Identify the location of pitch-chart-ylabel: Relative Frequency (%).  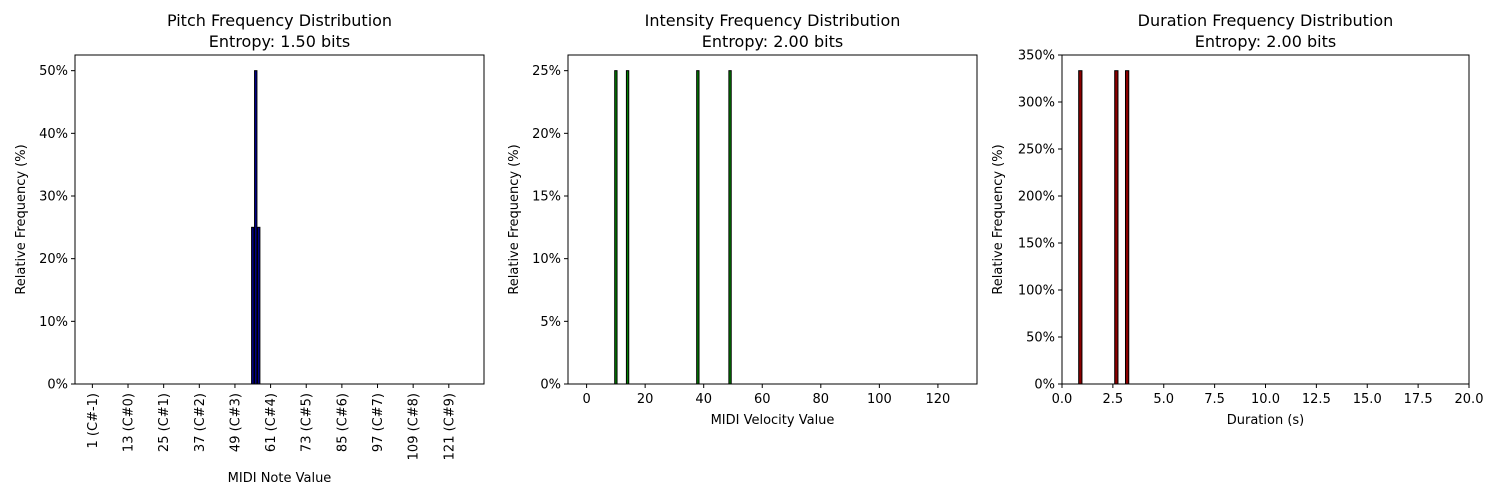
(21, 219).